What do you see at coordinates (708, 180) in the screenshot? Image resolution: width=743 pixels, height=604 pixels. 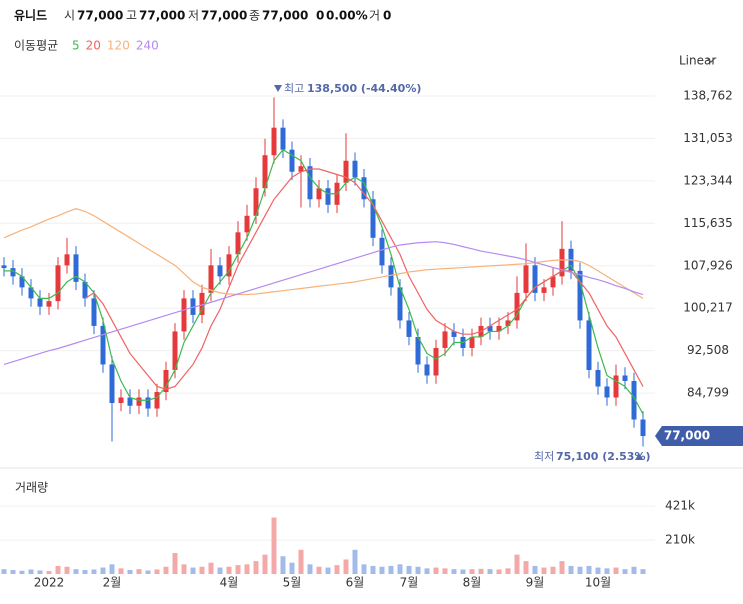 I see `y-tick-label: 123,344` at bounding box center [708, 180].